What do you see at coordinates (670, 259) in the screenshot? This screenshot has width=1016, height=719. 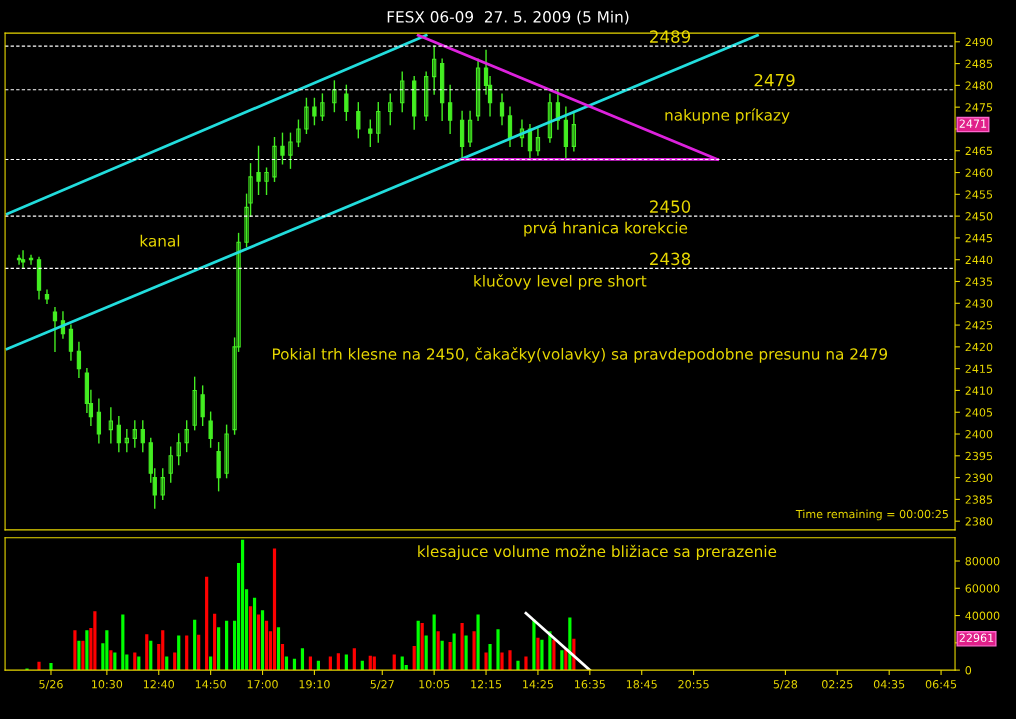 I see `ref-line-label: 2438` at bounding box center [670, 259].